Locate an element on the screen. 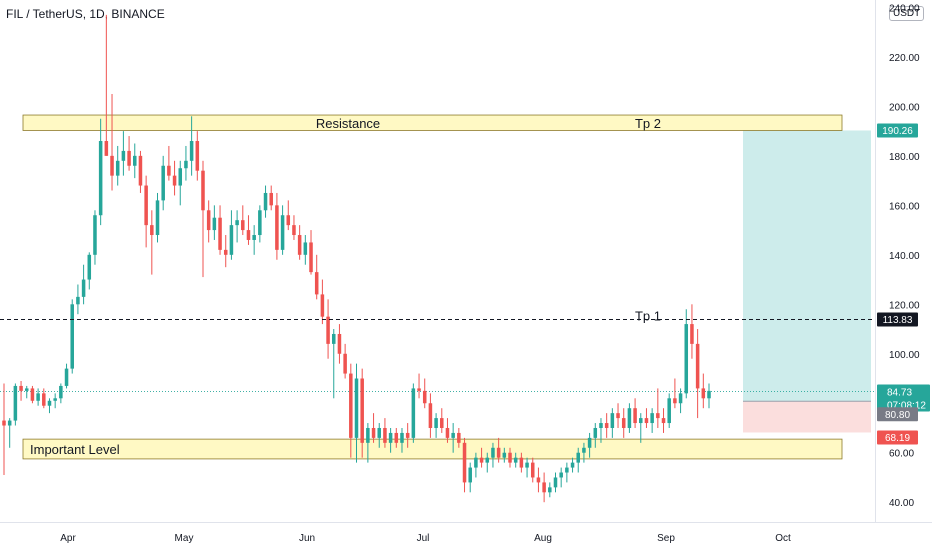 Image resolution: width=932 pixels, height=550 pixels. y-tick-label: 100.00 is located at coordinates (904, 355).